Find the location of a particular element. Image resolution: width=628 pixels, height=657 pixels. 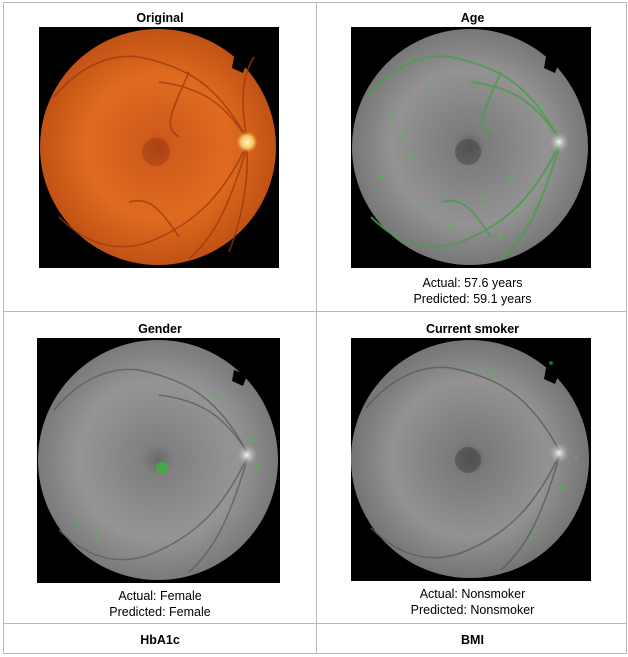

panel-hba1c: HbA1c is located at coordinates (160, 638).